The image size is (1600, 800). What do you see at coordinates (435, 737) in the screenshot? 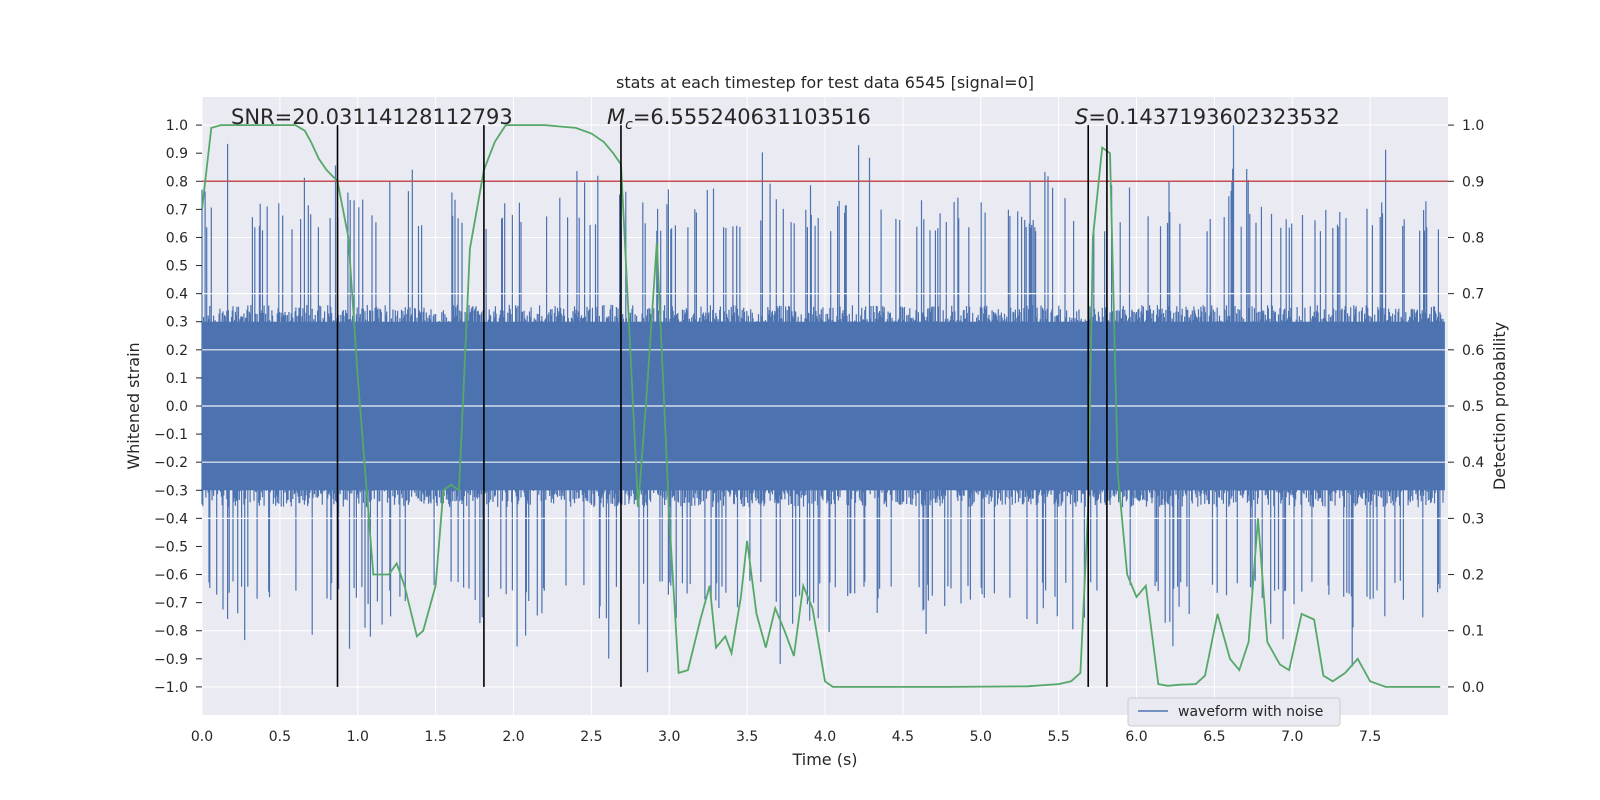
I see `x-tick-label: 1.5` at bounding box center [435, 737].